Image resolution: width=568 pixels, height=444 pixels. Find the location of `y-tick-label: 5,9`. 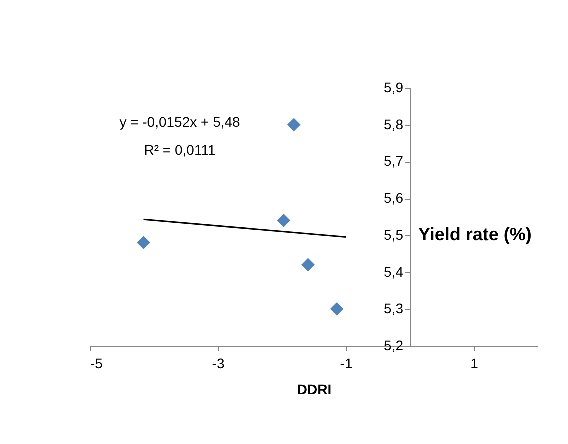

y-tick-label: 5,9 is located at coordinates (394, 88).